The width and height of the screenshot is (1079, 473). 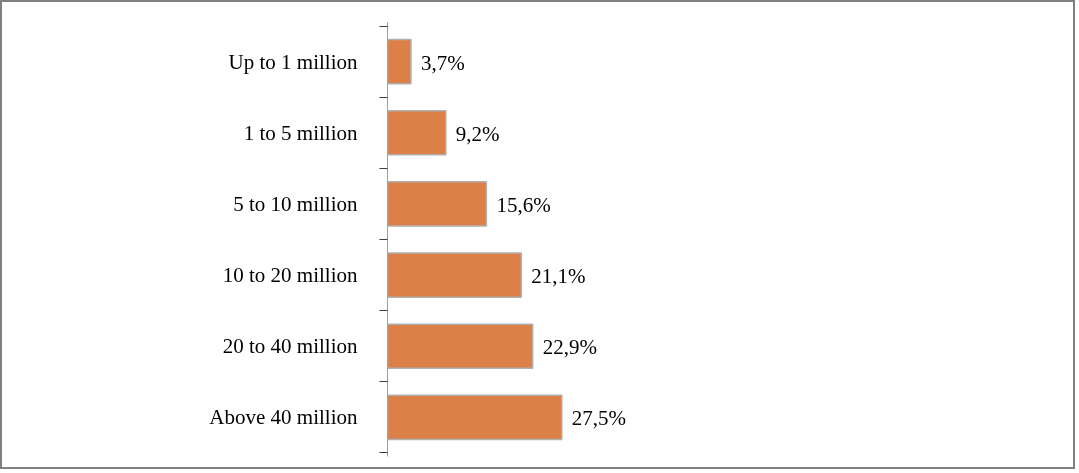 What do you see at coordinates (290, 275) in the screenshot?
I see `y-tick-label: 10 to 20 million` at bounding box center [290, 275].